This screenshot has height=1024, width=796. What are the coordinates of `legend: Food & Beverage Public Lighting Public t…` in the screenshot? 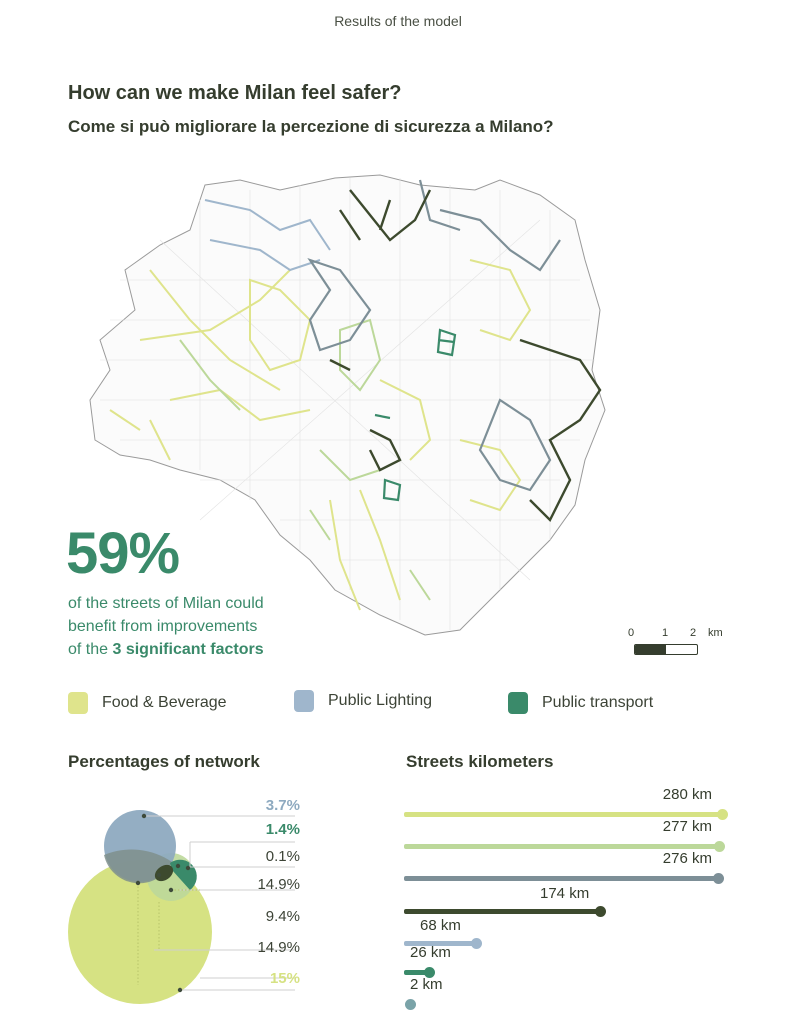 It's located at (418, 705).